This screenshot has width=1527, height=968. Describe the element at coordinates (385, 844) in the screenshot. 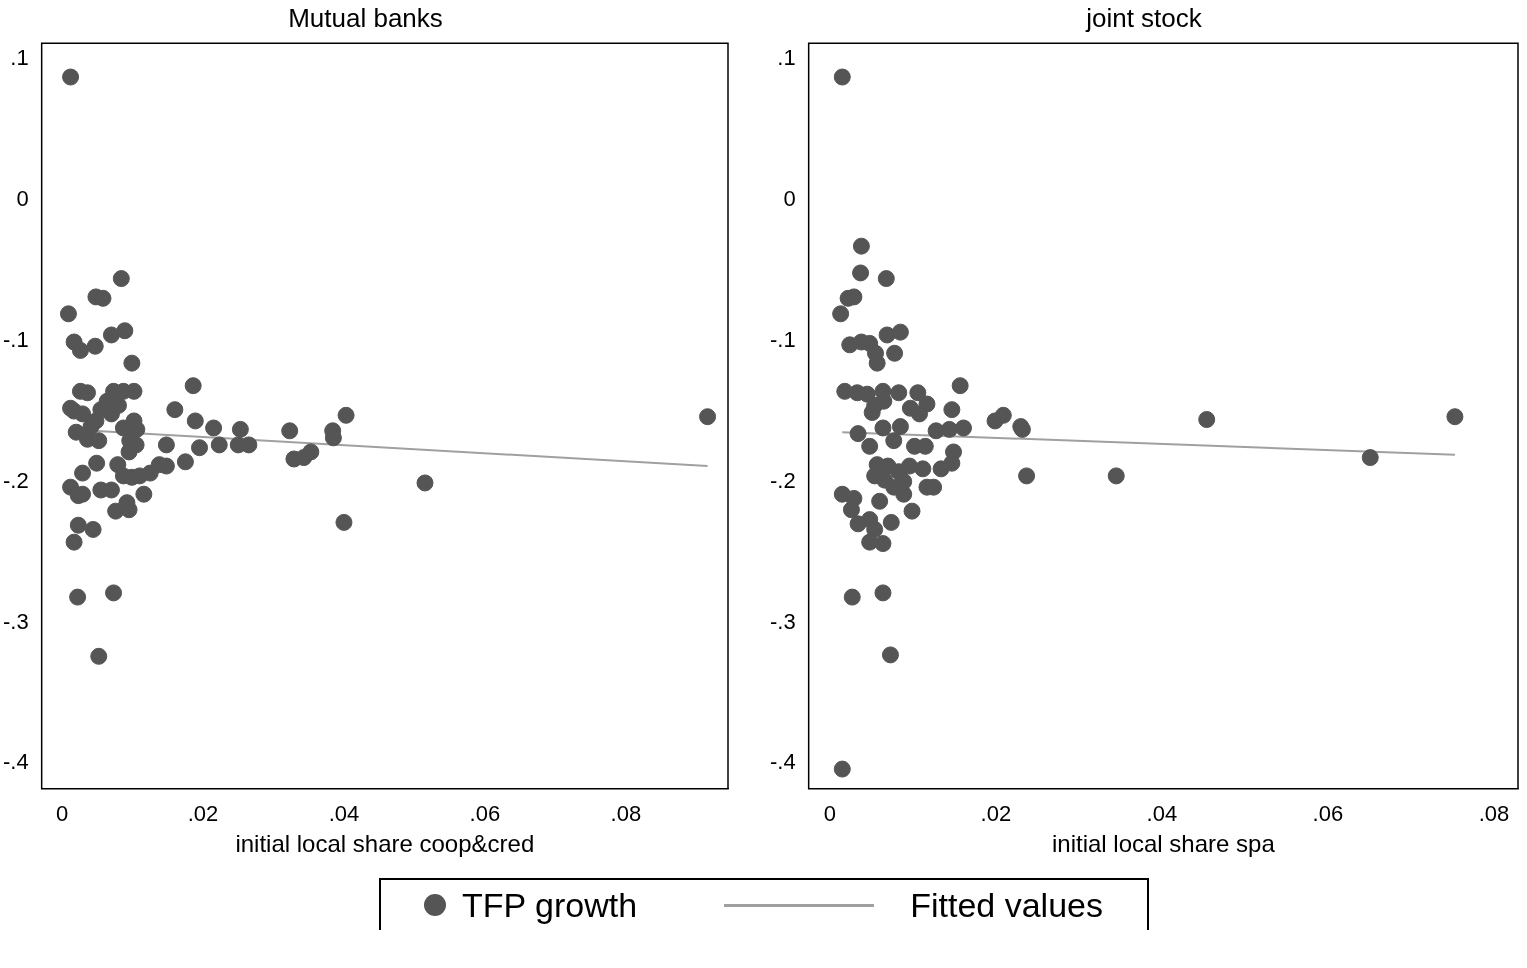

I see `x-axis-title: initial local share coop&cred` at that location.